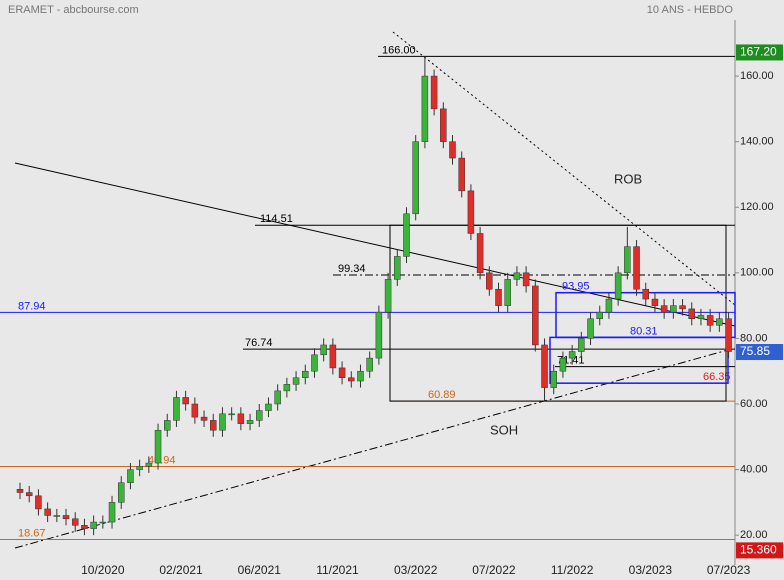 The width and height of the screenshot is (784, 580). What do you see at coordinates (754, 404) in the screenshot?
I see `y-tick-label: 60.00` at bounding box center [754, 404].